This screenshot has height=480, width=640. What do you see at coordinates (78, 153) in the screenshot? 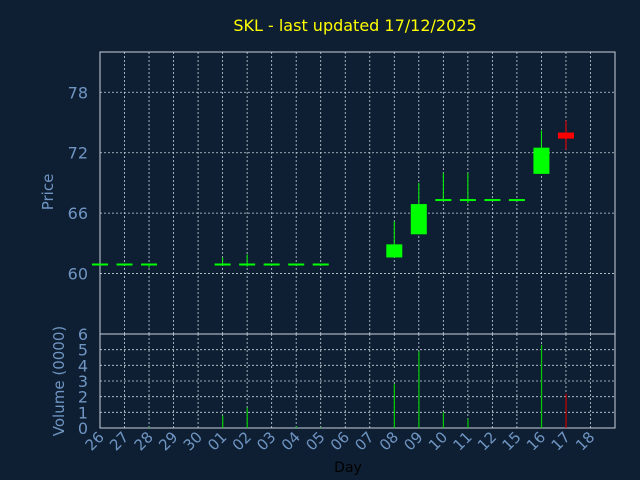
I see `price-tick-label: 72` at bounding box center [78, 153].